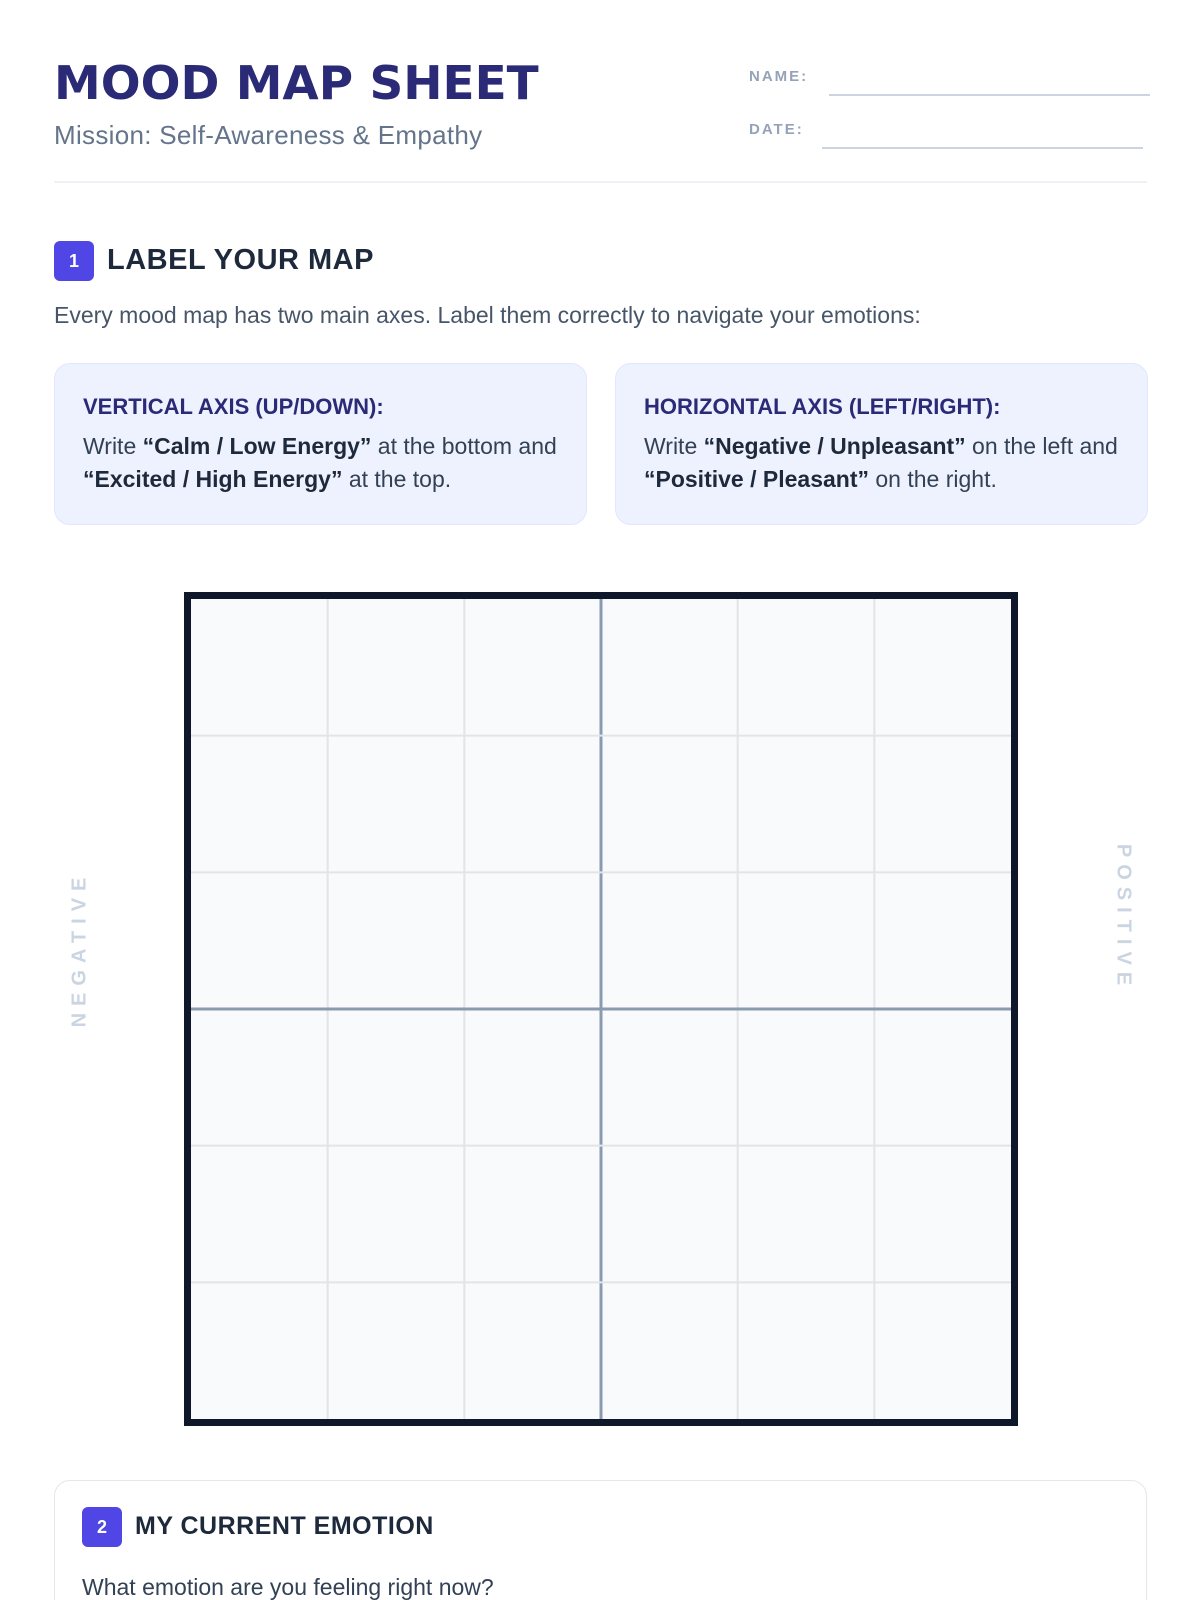 Image resolution: width=1200 pixels, height=1600 pixels. What do you see at coordinates (982, 148) in the screenshot?
I see `date-field` at bounding box center [982, 148].